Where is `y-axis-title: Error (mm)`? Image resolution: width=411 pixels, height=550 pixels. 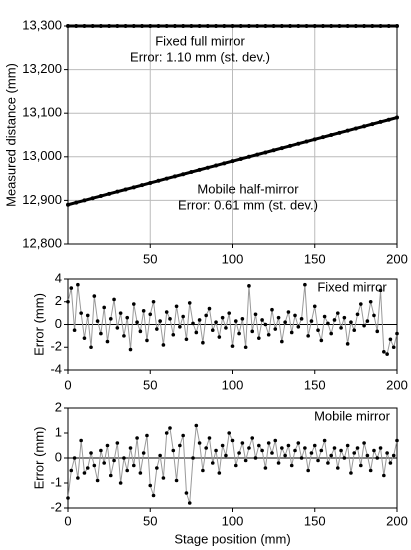 y-axis-title: Error (mm) is located at coordinates (38, 324).